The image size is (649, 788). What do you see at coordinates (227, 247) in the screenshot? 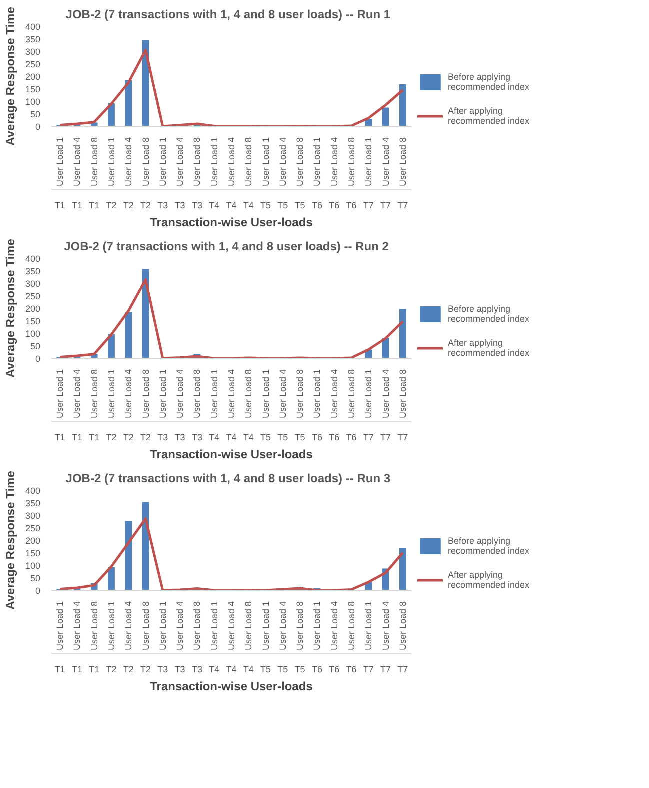
I see `chart-title: JOB-2 (7 transactions with 1, 4 and 8 user loads) -- Run 2` at bounding box center [227, 247].